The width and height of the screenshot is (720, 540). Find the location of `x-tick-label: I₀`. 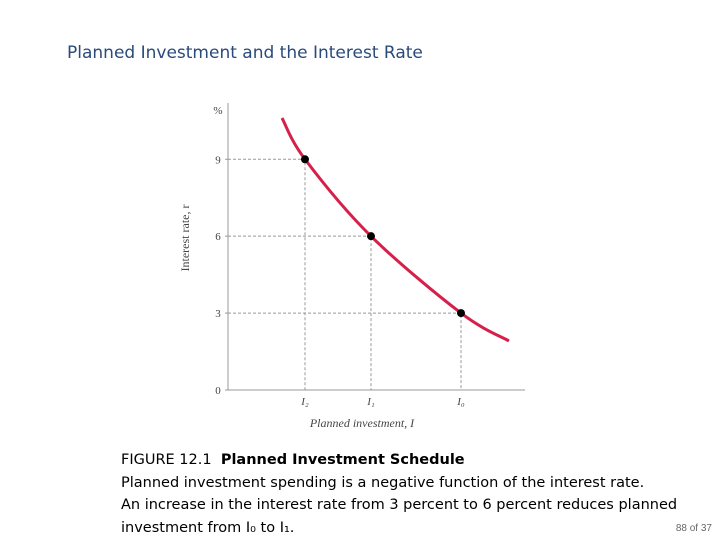

x-tick-label: I₀ is located at coordinates (460, 402).